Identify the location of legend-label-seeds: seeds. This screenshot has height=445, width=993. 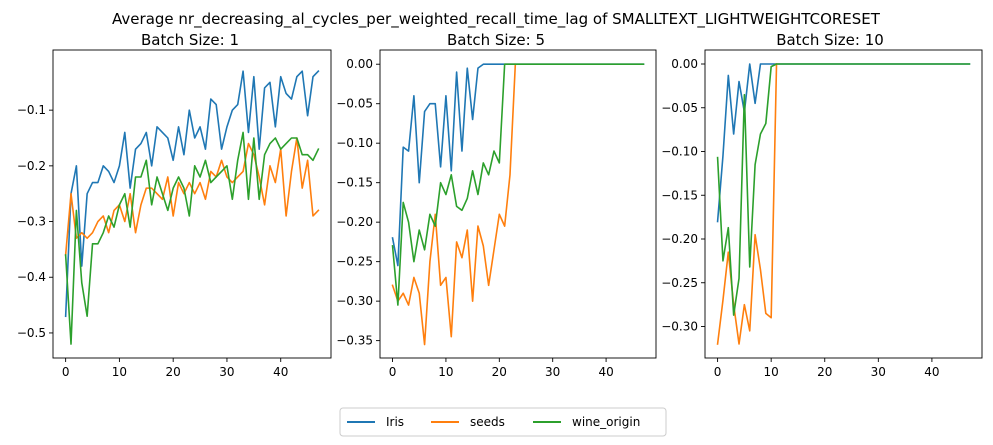
(487, 422).